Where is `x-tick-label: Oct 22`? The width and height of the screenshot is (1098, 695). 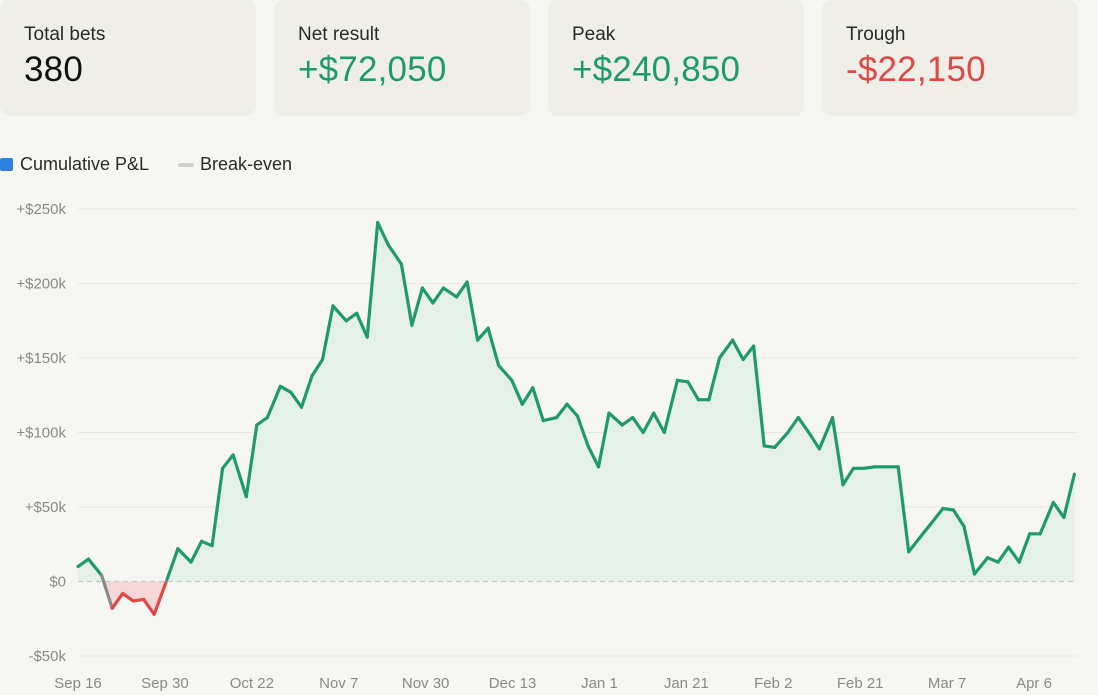 x-tick-label: Oct 22 is located at coordinates (252, 683).